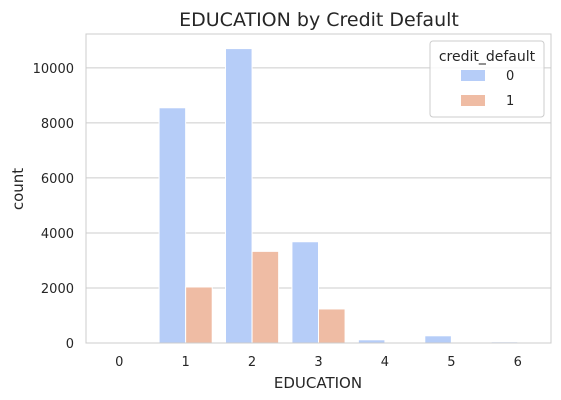  What do you see at coordinates (487, 57) in the screenshot?
I see `legend-title: credit_default` at bounding box center [487, 57].